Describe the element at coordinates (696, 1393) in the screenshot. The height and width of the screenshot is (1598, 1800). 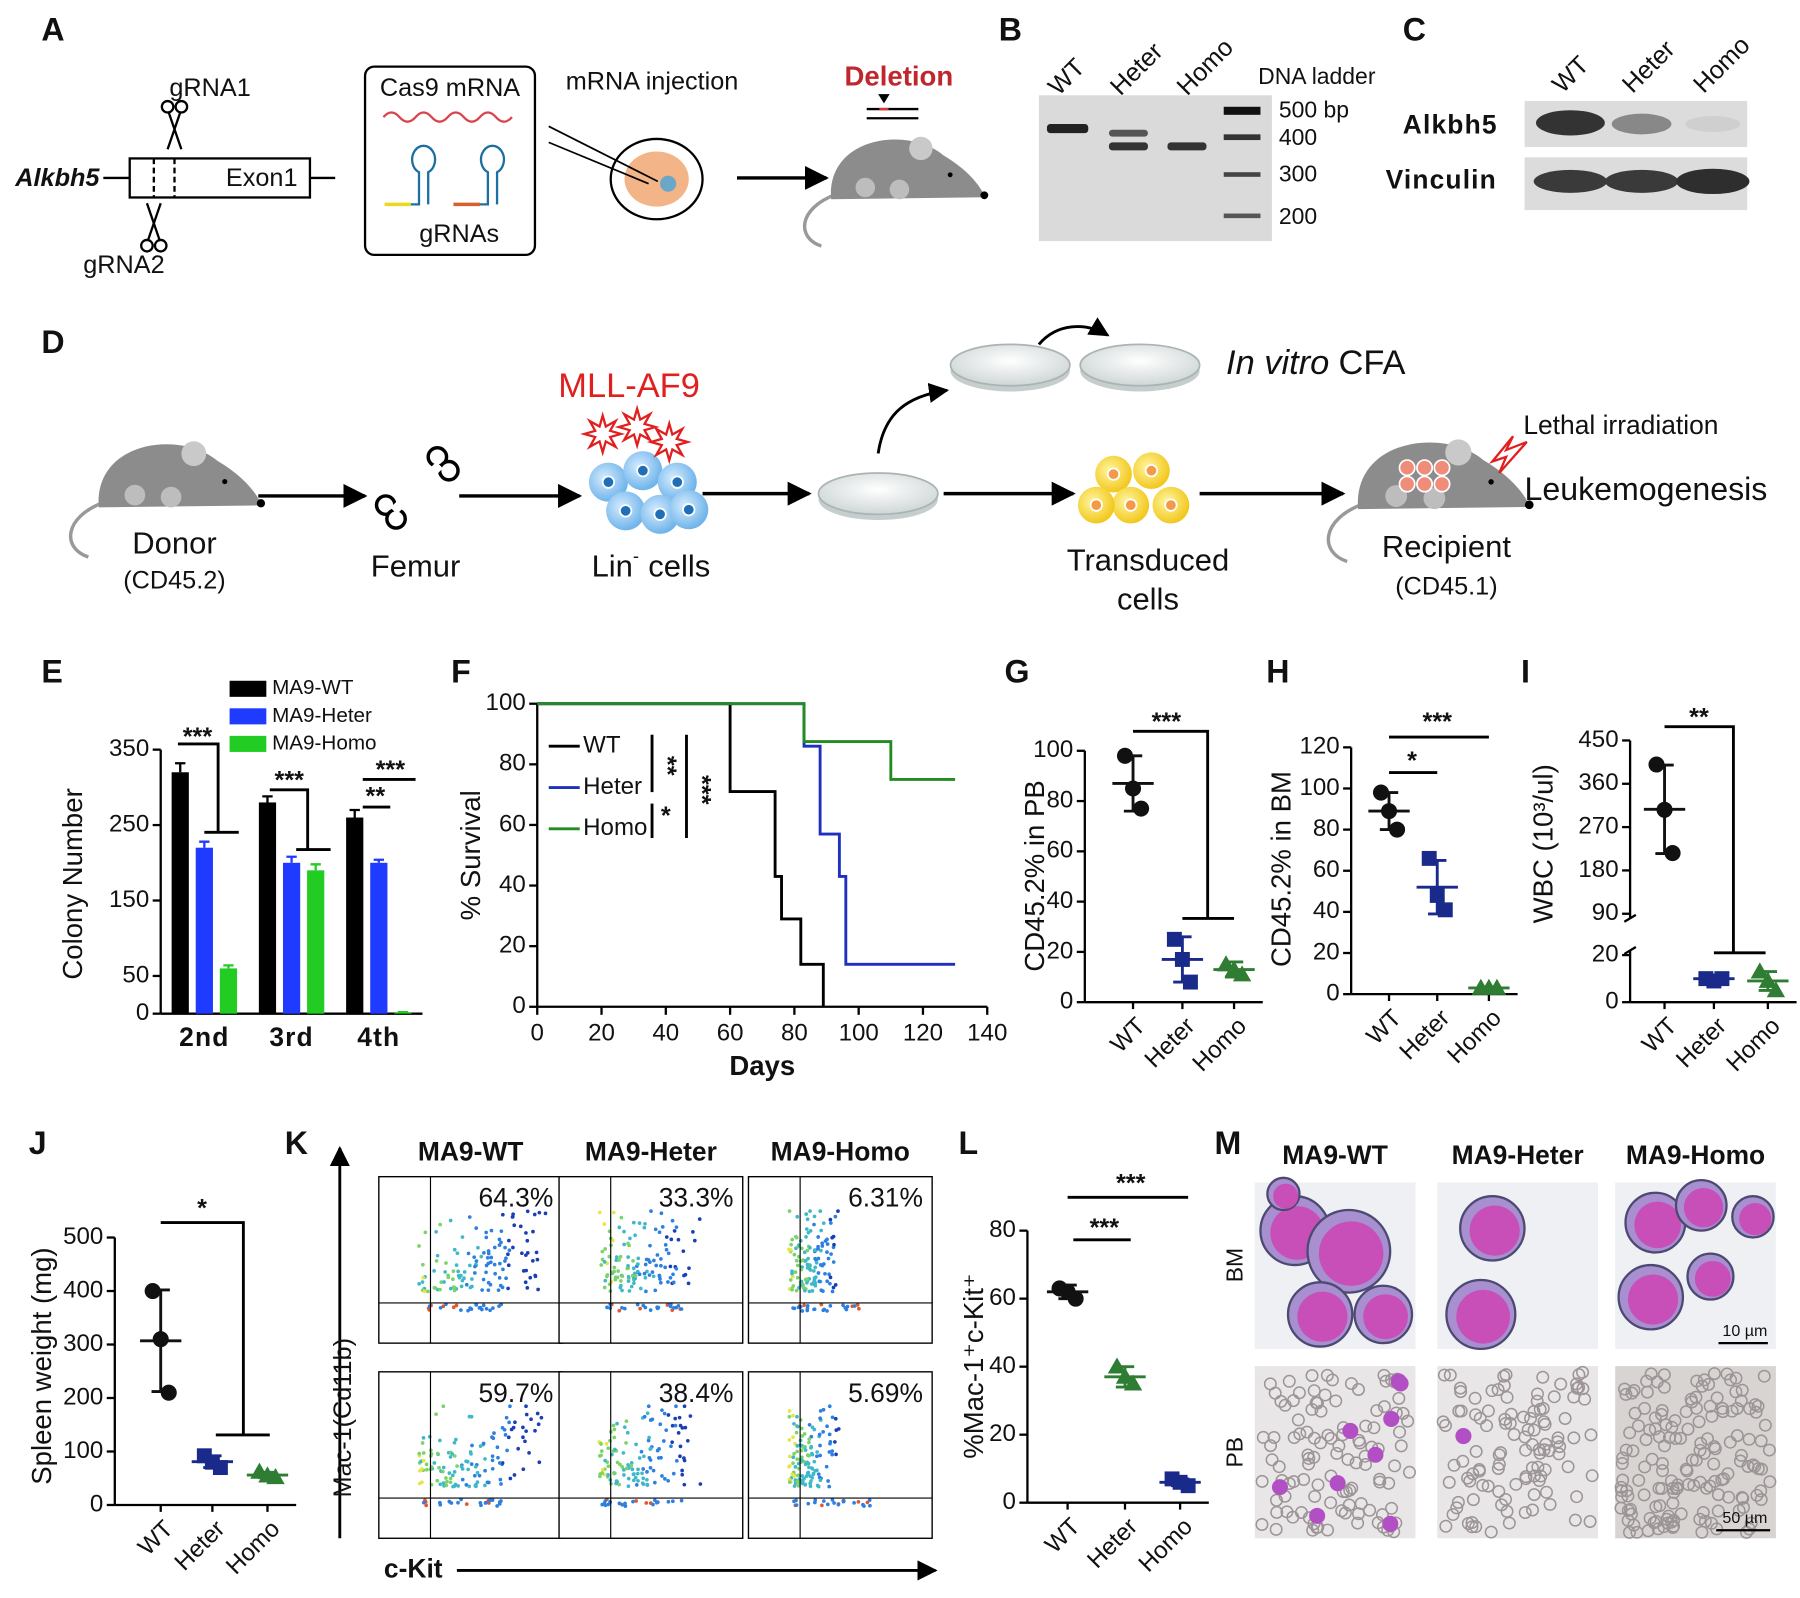
I see `gate-percentage: 38.4%` at that location.